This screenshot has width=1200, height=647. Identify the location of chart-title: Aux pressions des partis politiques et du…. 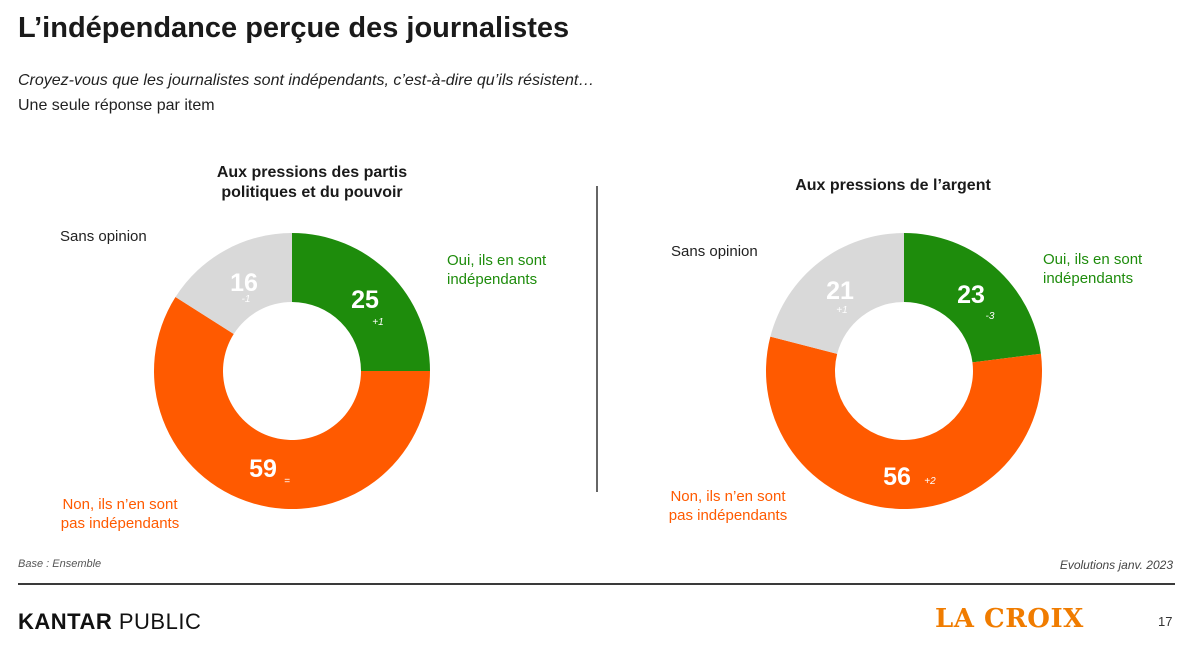
(312, 182).